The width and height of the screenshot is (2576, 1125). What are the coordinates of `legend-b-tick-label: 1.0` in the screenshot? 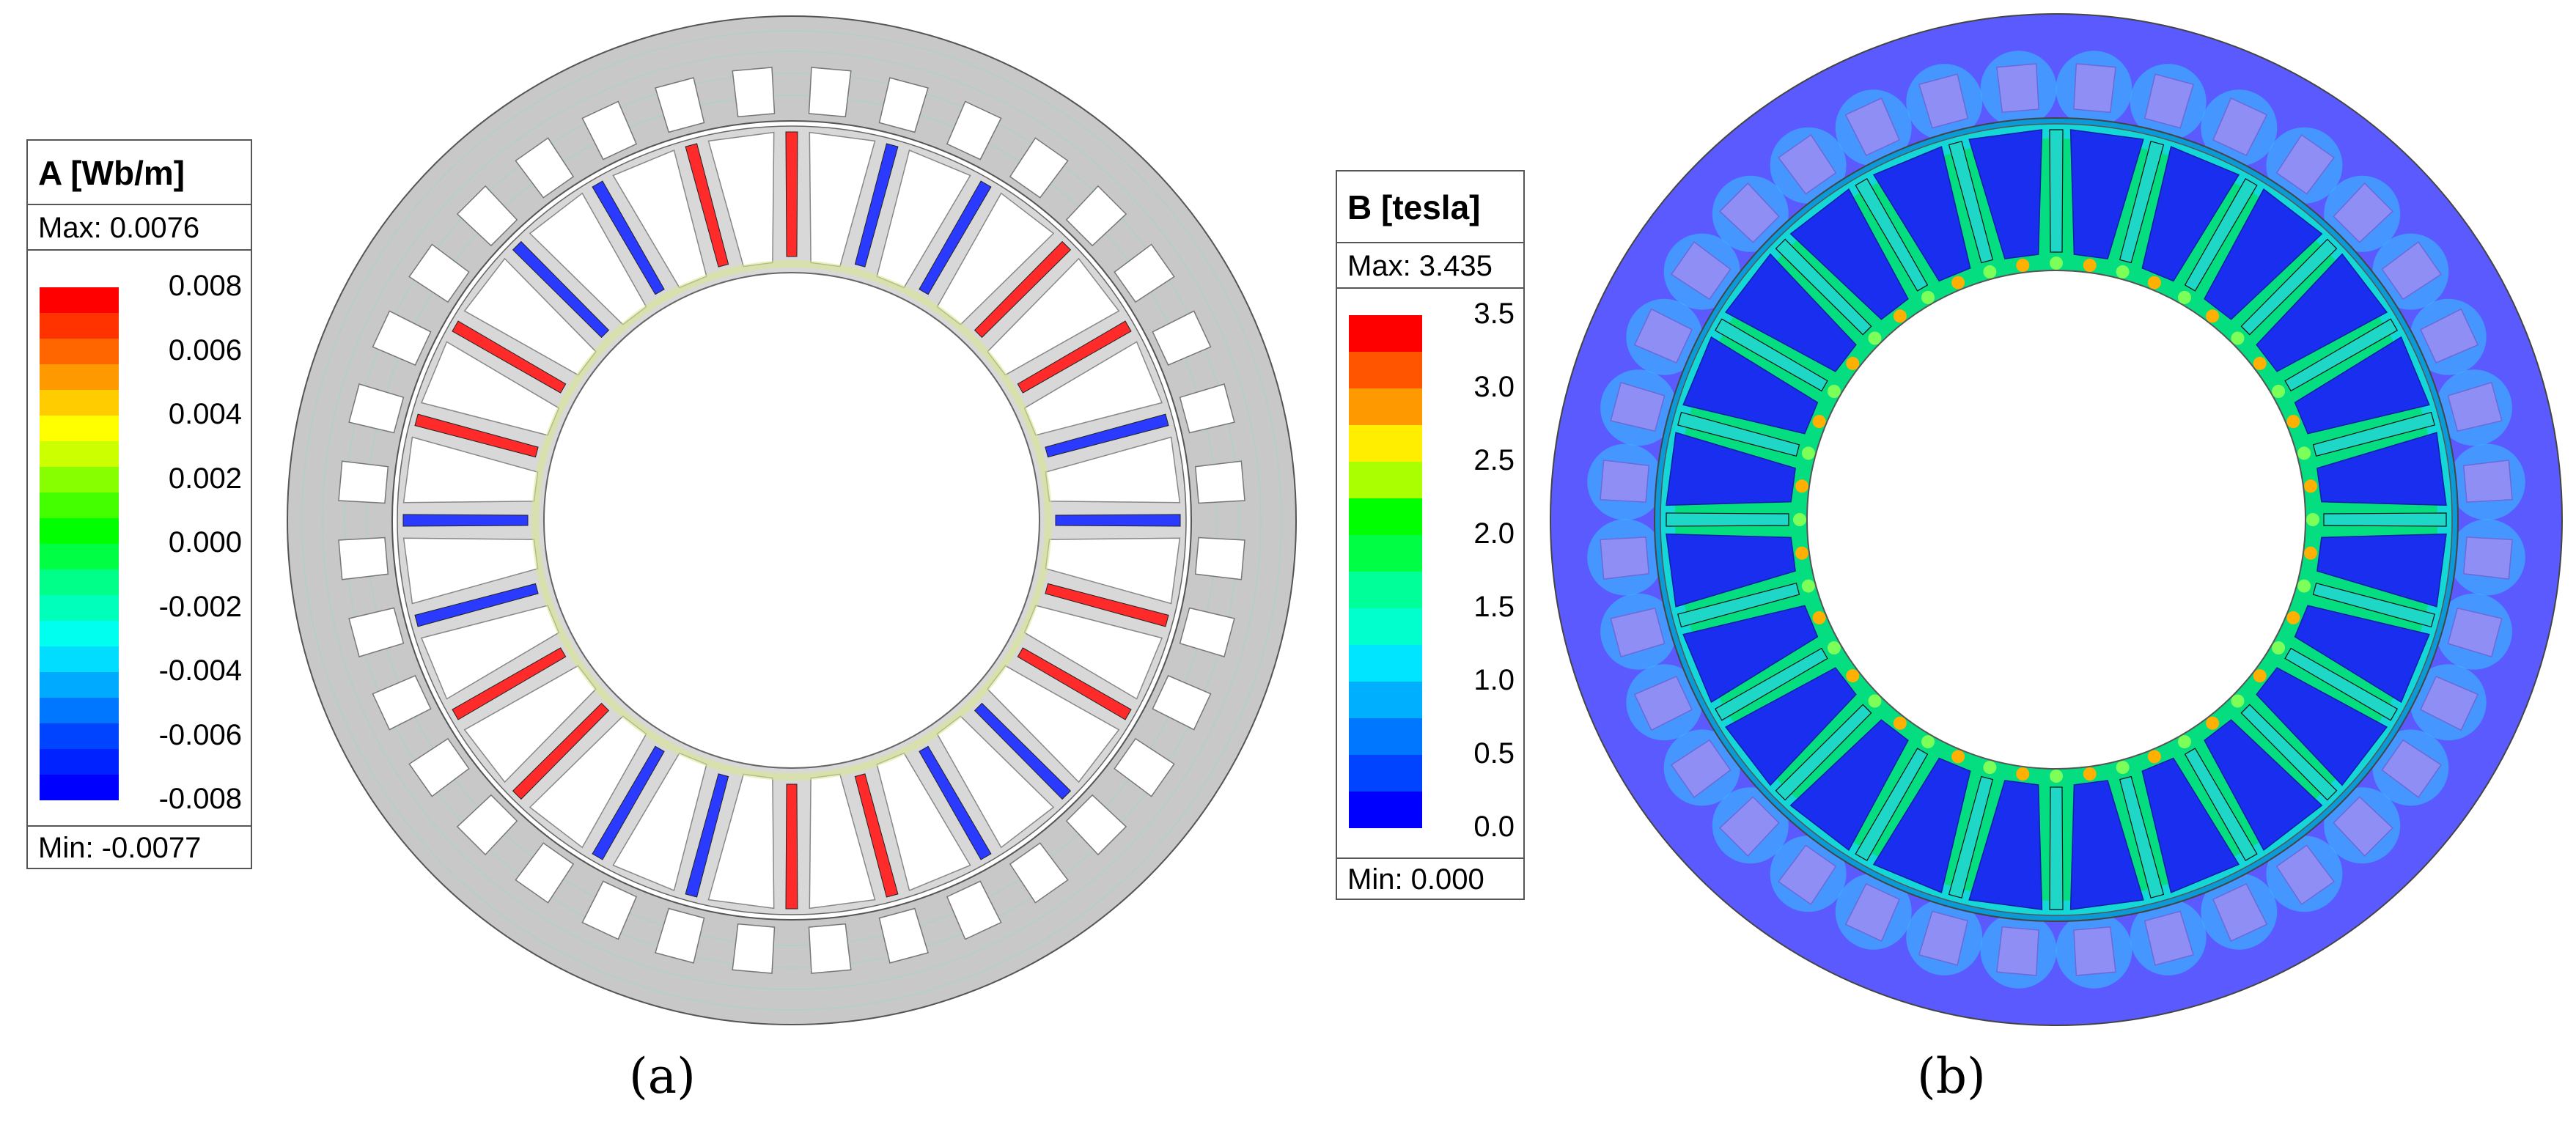 It's located at (1494, 680).